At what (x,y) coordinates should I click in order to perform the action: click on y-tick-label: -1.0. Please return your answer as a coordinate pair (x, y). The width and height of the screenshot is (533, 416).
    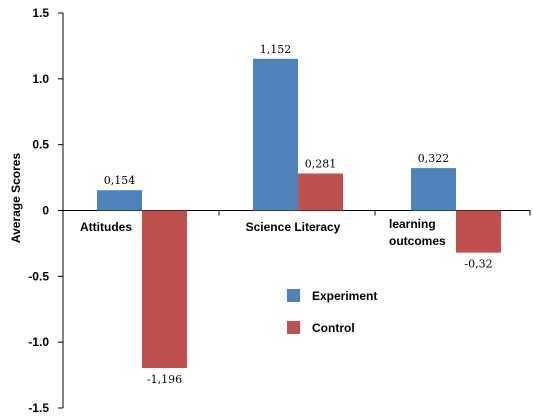
    Looking at the image, I should click on (38, 342).